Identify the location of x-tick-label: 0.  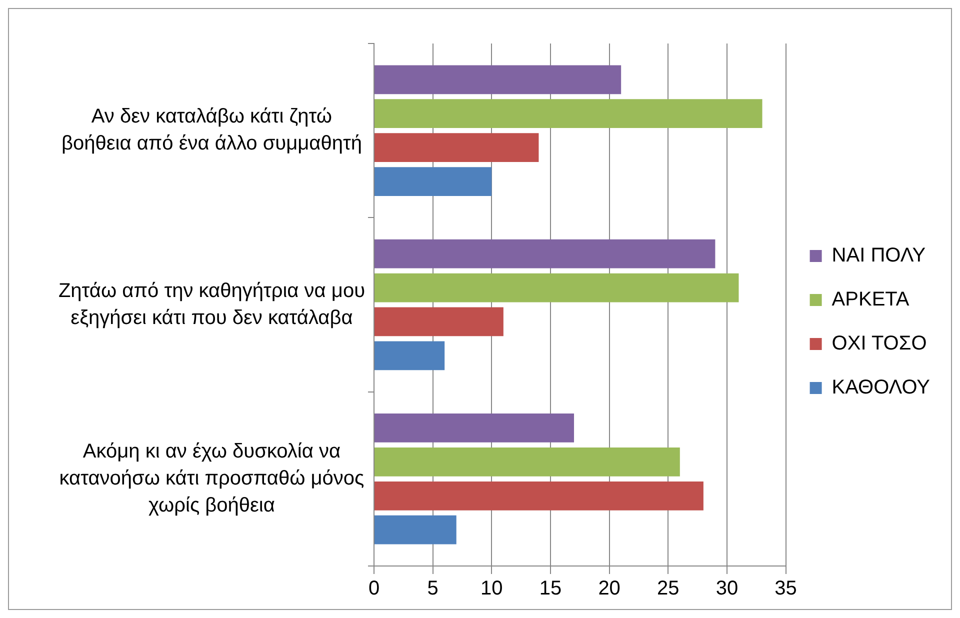
(374, 589).